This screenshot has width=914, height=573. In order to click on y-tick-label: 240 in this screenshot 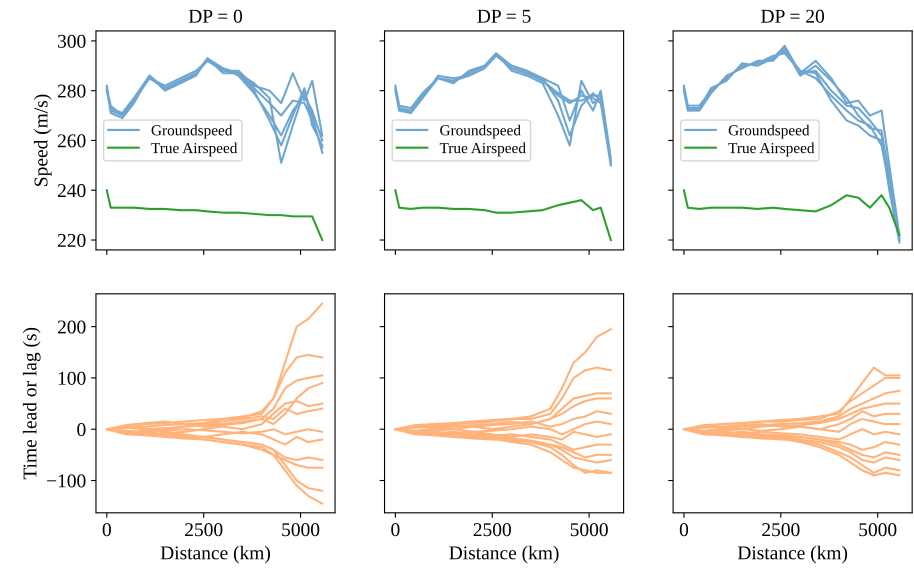, I will do `click(72, 191)`.